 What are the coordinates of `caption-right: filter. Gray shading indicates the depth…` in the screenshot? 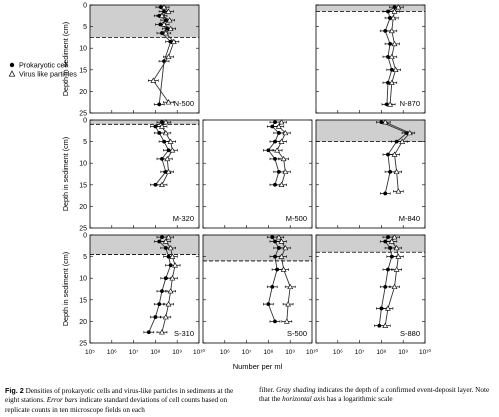 It's located at (377, 395).